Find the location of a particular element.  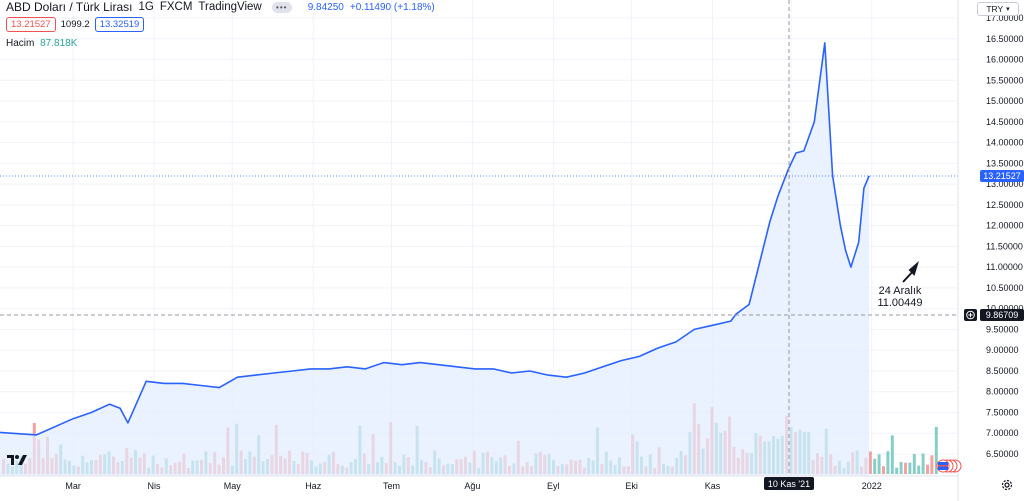

time-axis-label: Kas is located at coordinates (713, 486).